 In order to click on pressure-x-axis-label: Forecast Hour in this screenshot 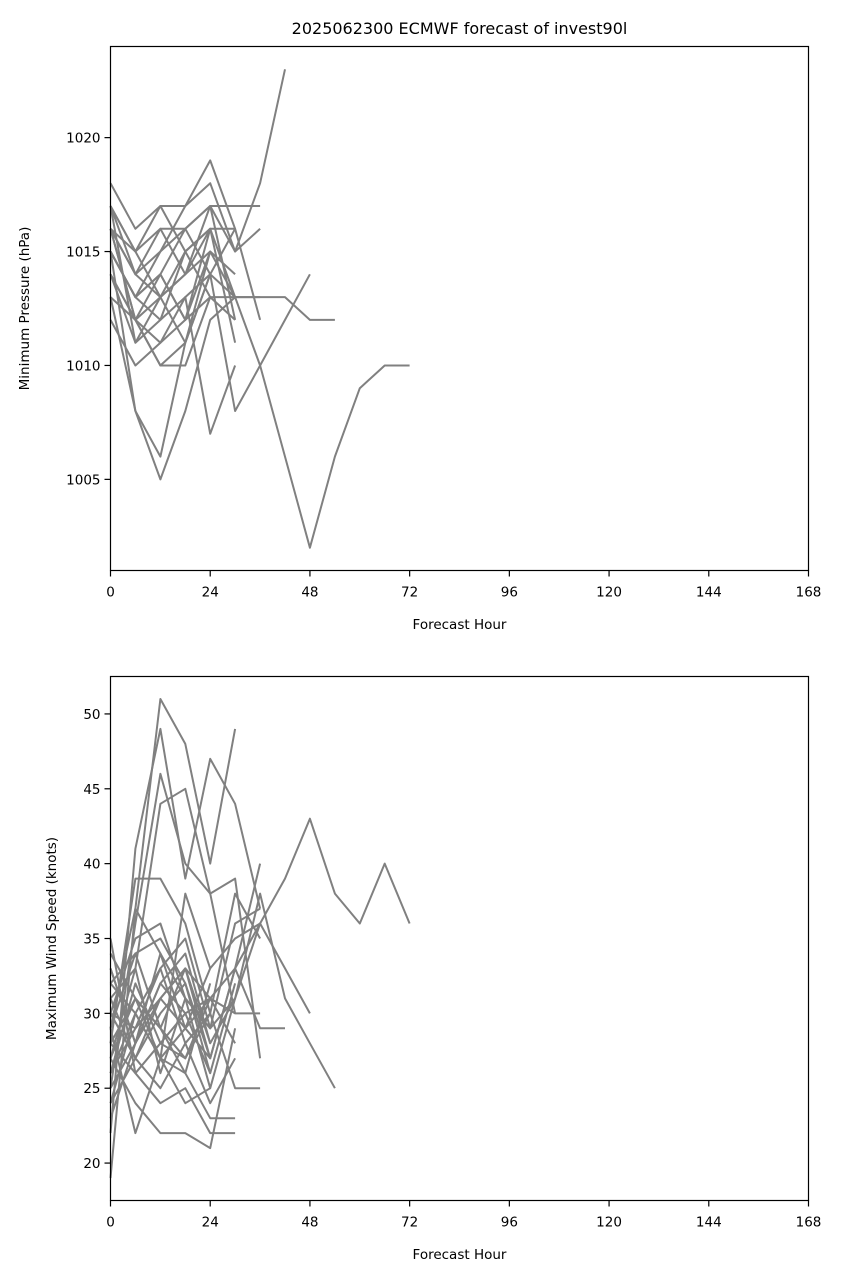, I will do `click(460, 625)`.